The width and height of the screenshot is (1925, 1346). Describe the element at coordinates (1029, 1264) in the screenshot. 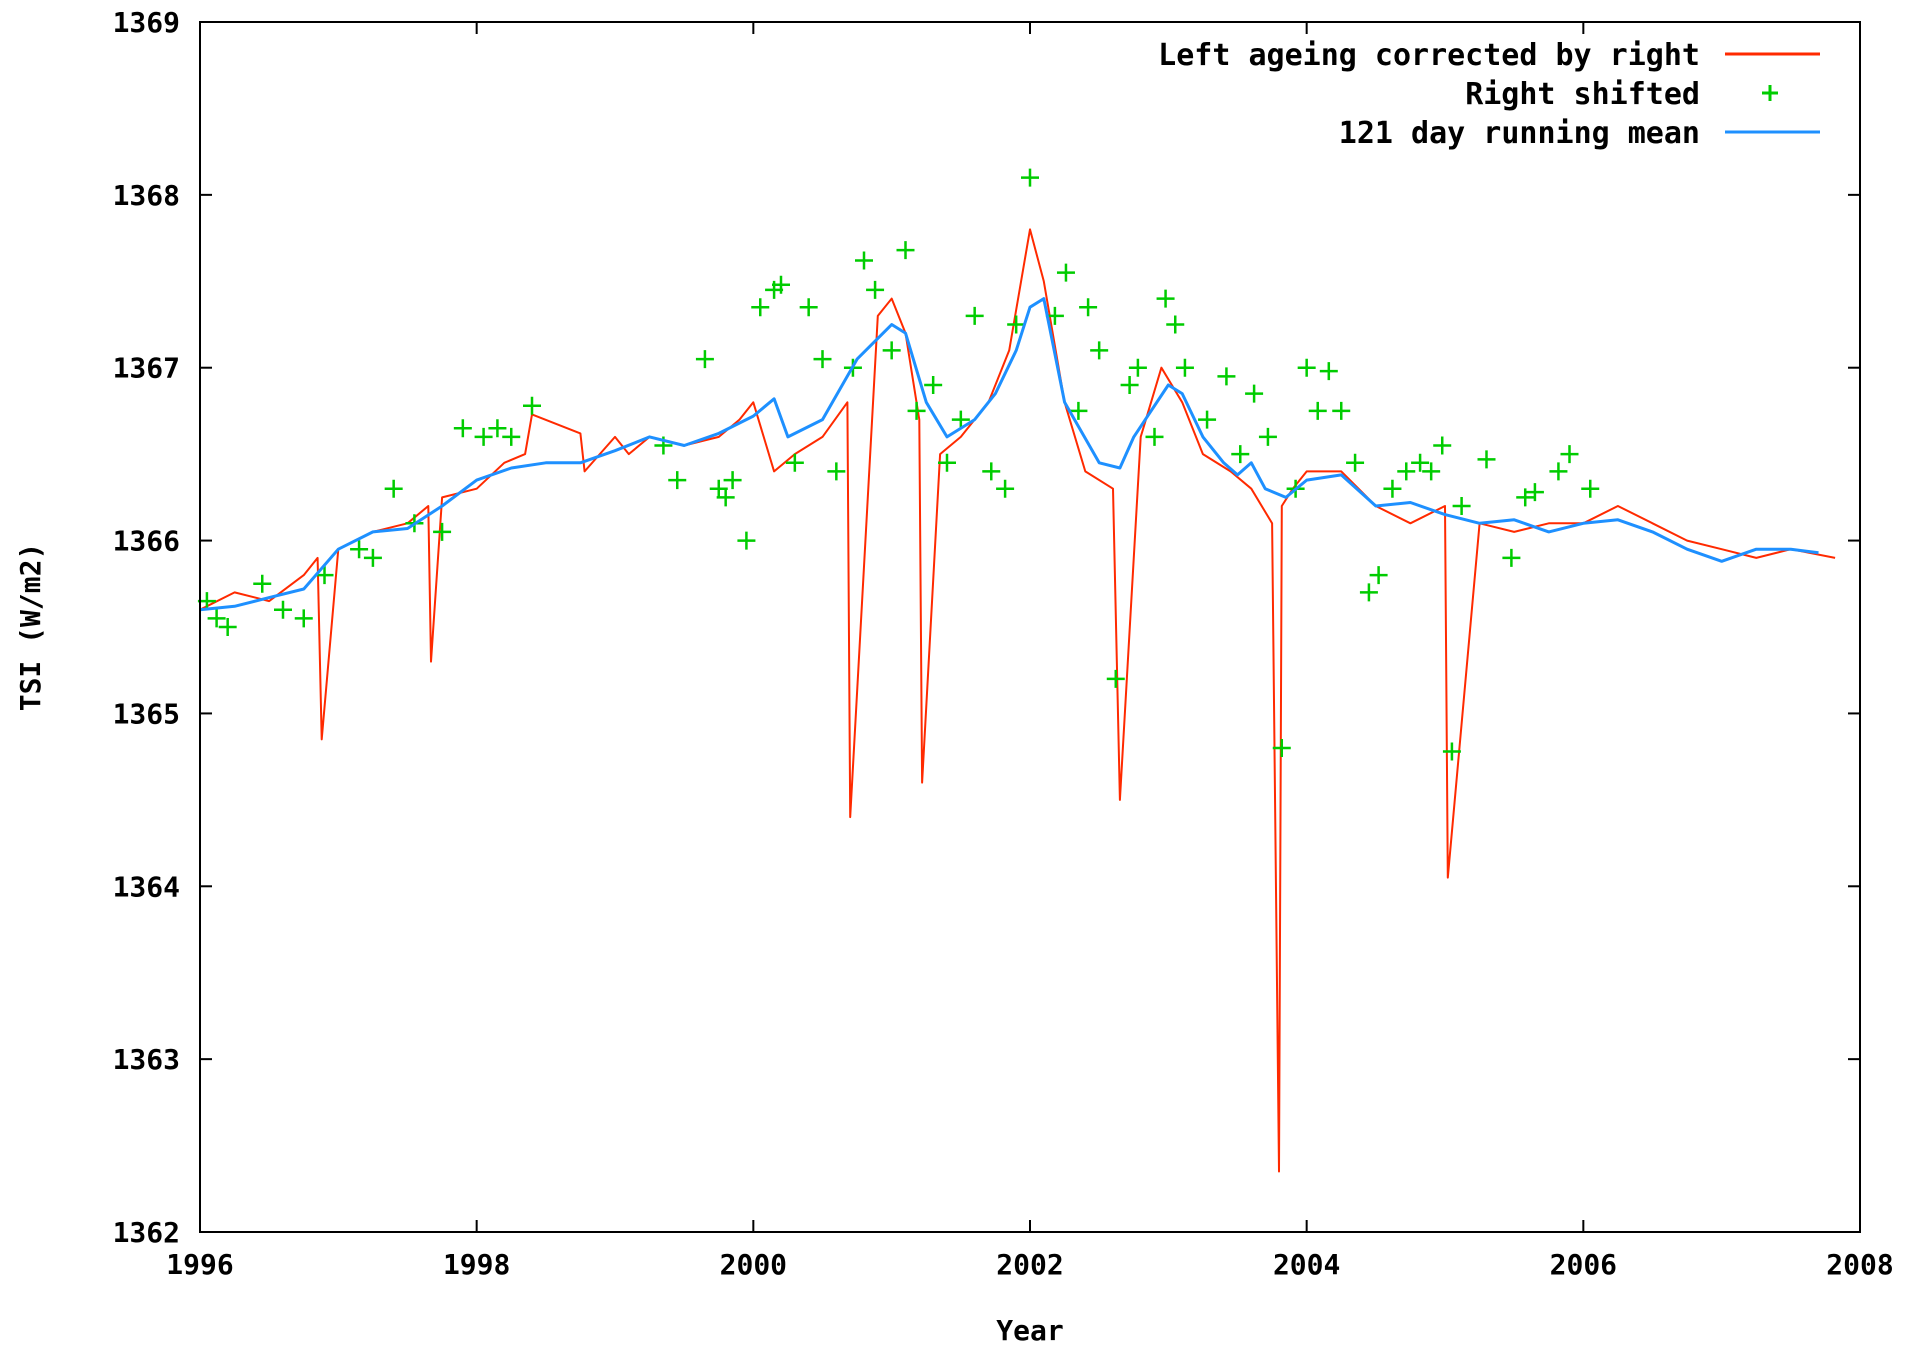

I see `x-tick-label: 2002` at that location.